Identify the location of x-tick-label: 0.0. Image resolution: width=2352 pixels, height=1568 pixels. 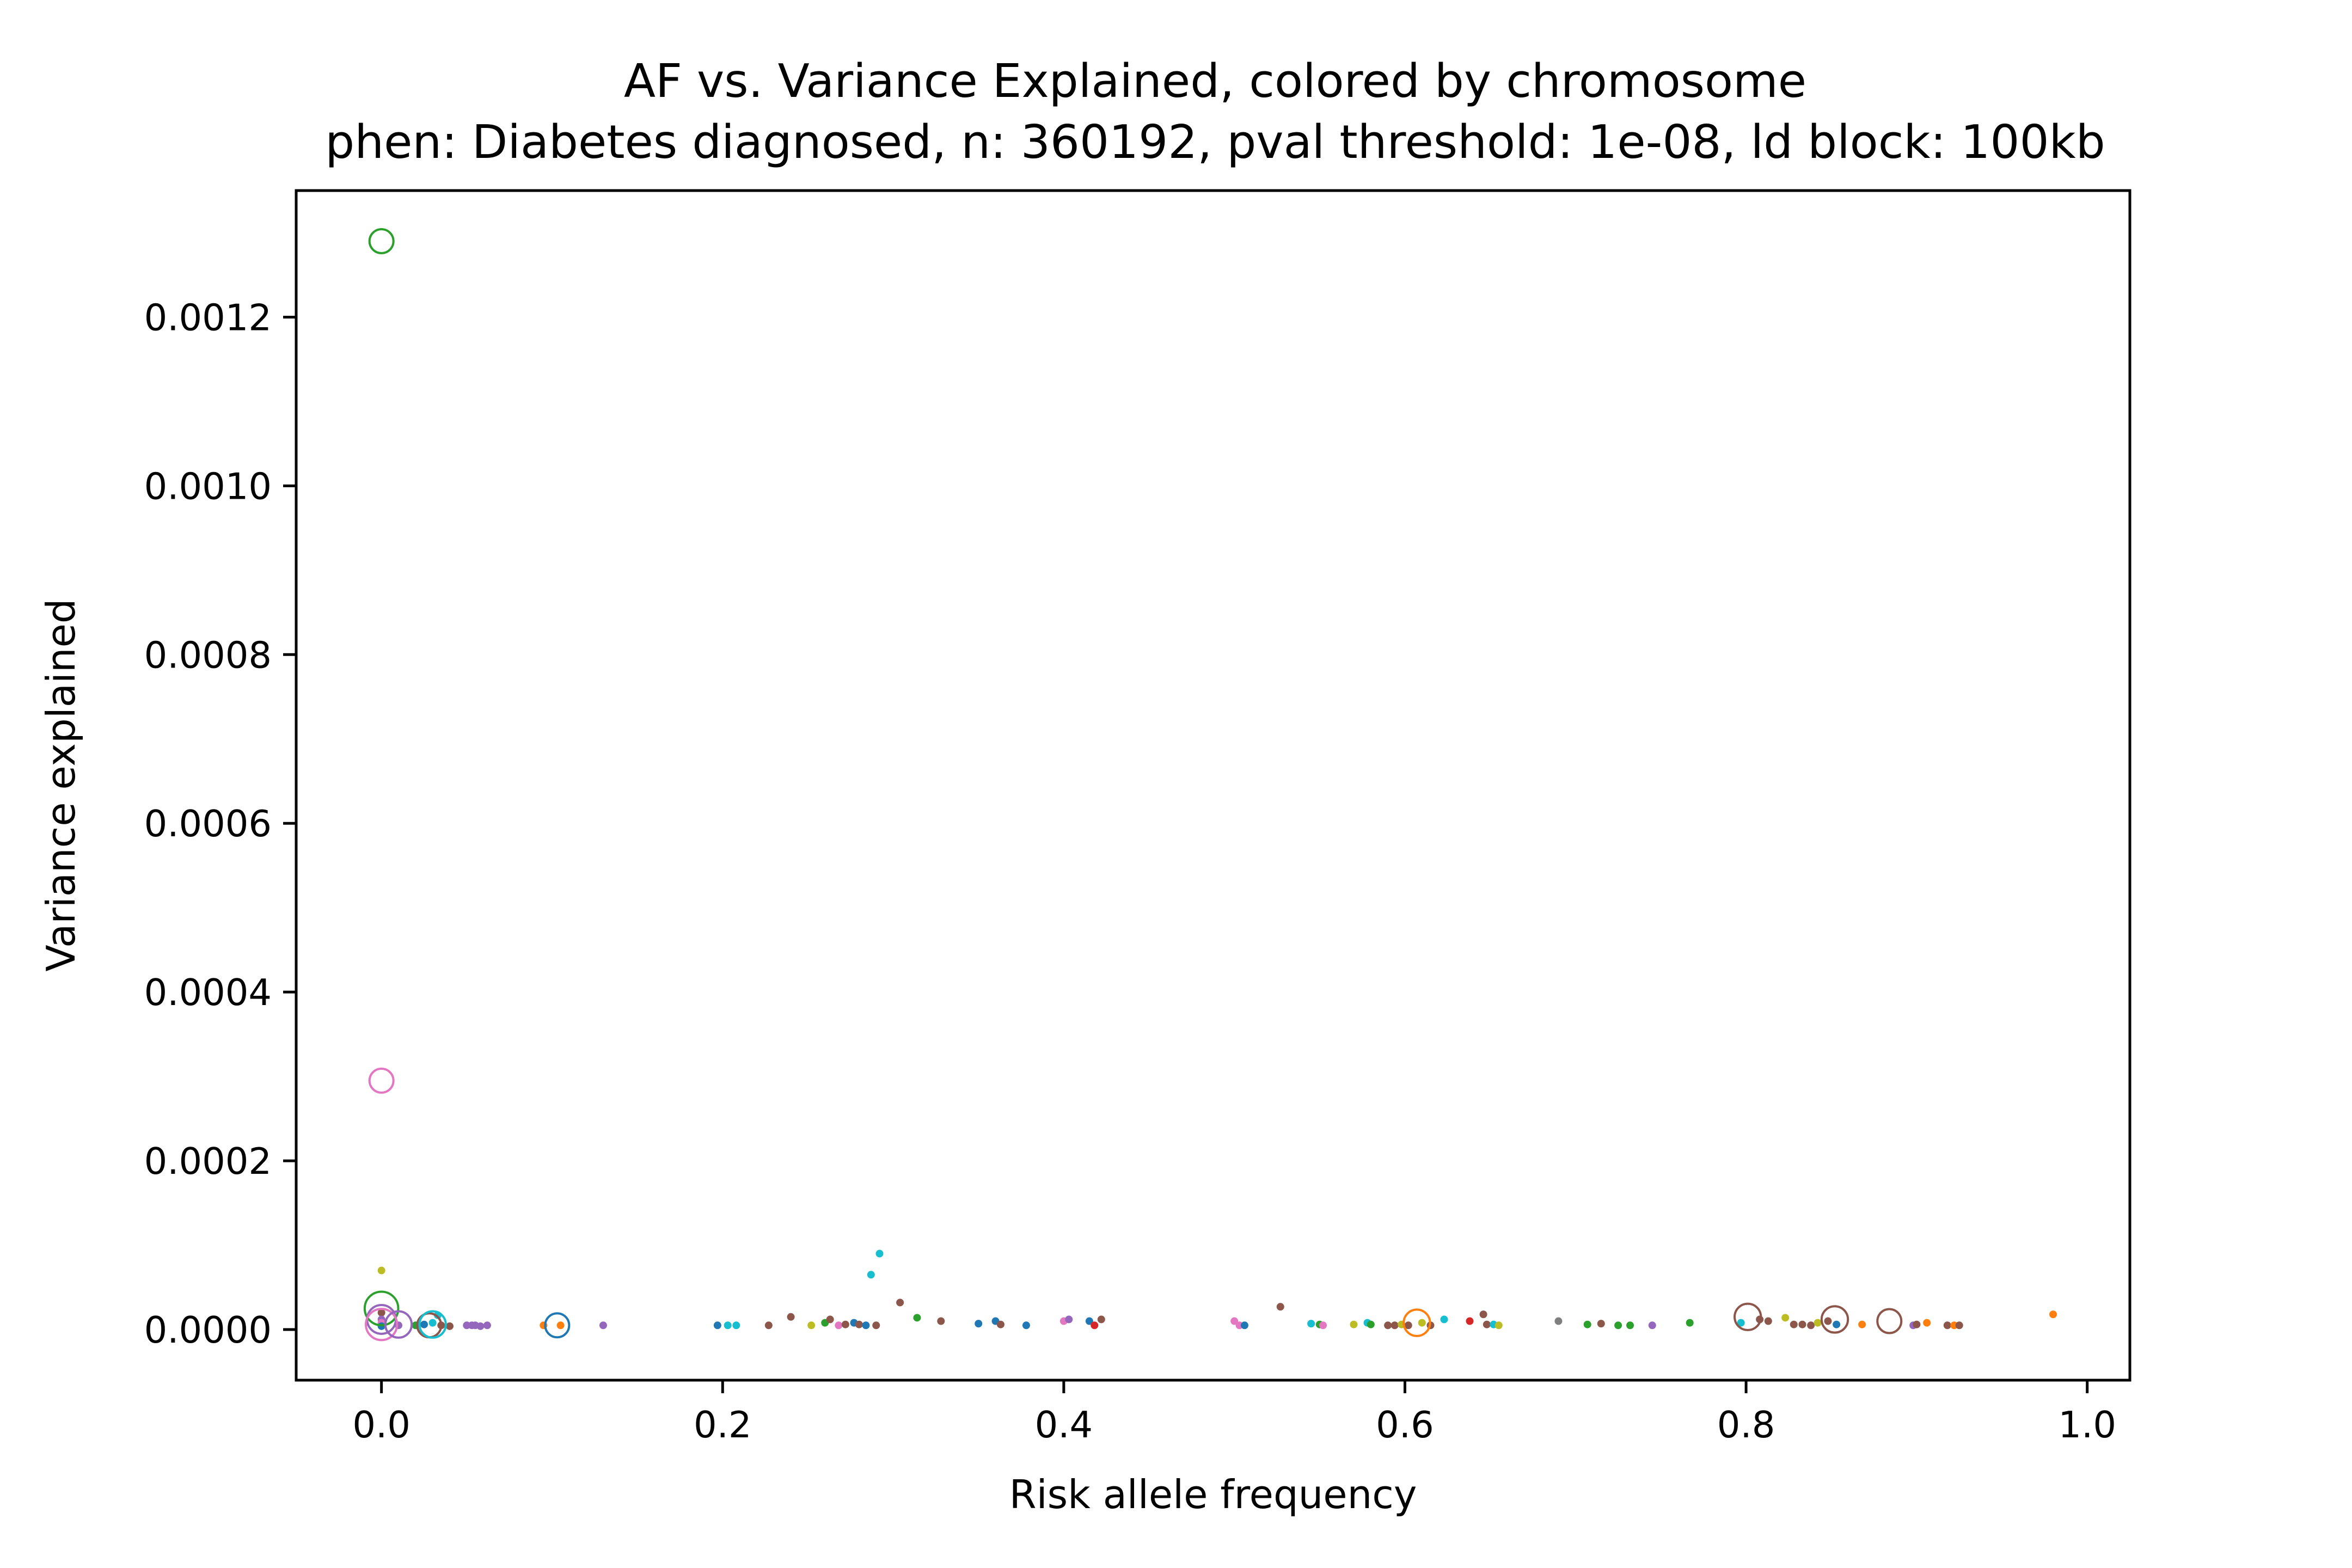
(381, 1425).